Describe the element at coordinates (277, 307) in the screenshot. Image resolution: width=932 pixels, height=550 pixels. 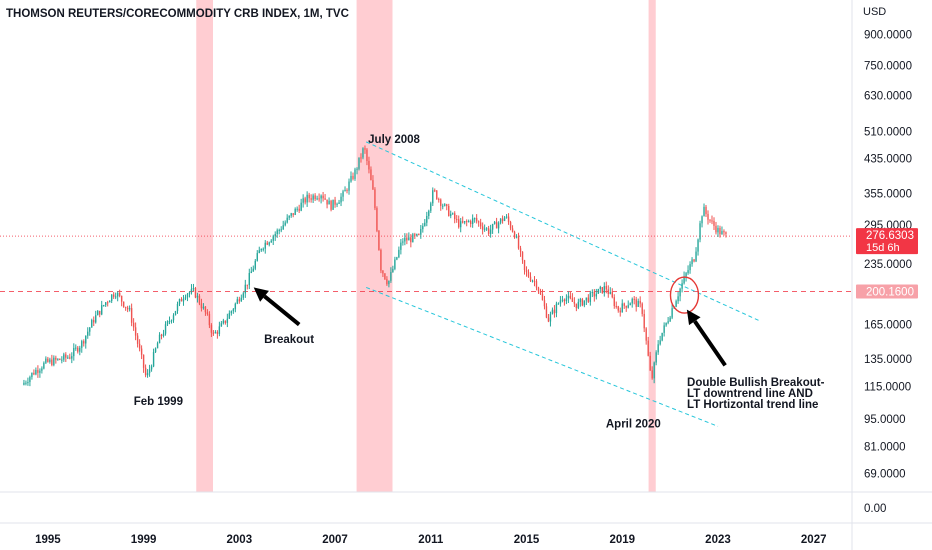
I see `breakout-arrow` at that location.